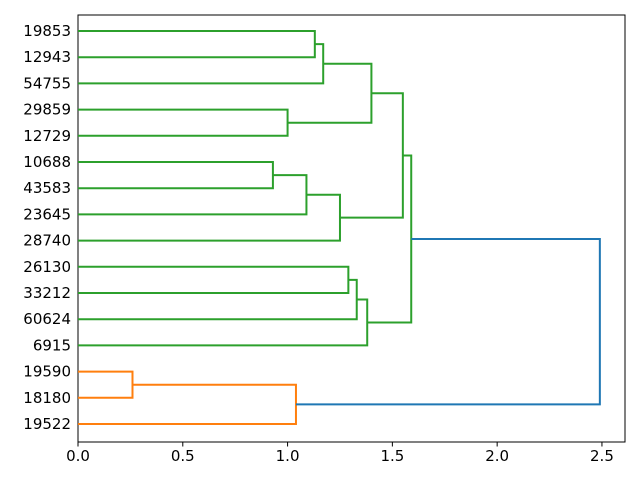 The width and height of the screenshot is (640, 480). What do you see at coordinates (47, 241) in the screenshot?
I see `leaf-label: 28740` at bounding box center [47, 241].